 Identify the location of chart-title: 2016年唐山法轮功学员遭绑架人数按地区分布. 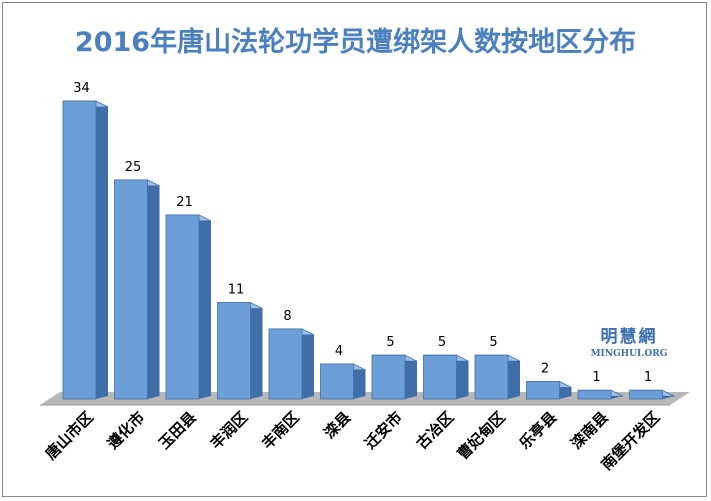
(355, 42).